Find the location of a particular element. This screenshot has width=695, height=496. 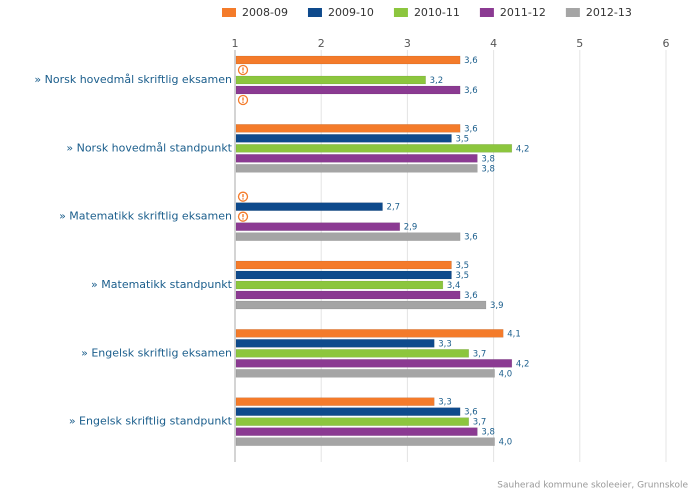

category-label: » Matematikk skriftlig eksamen is located at coordinates (145, 216).